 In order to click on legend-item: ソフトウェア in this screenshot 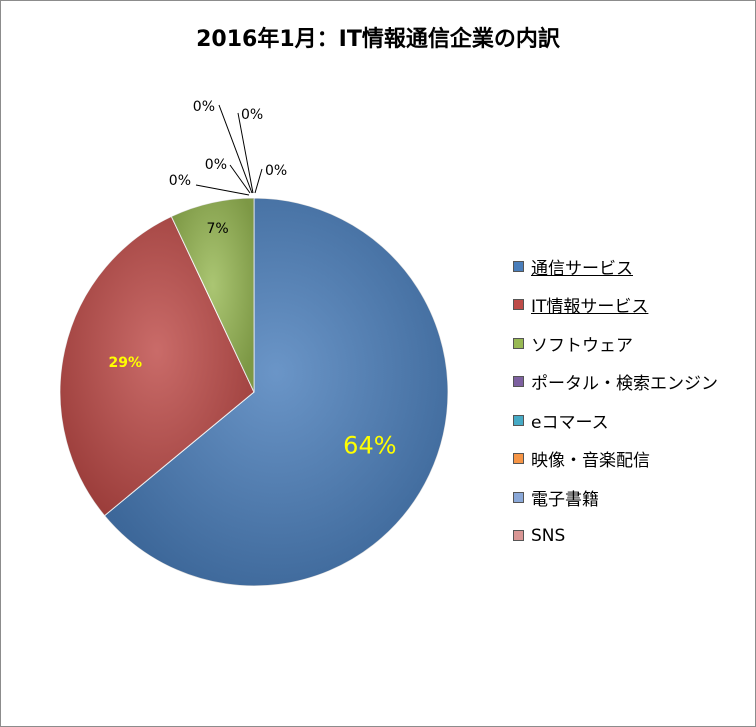, I will do `click(615, 343)`.